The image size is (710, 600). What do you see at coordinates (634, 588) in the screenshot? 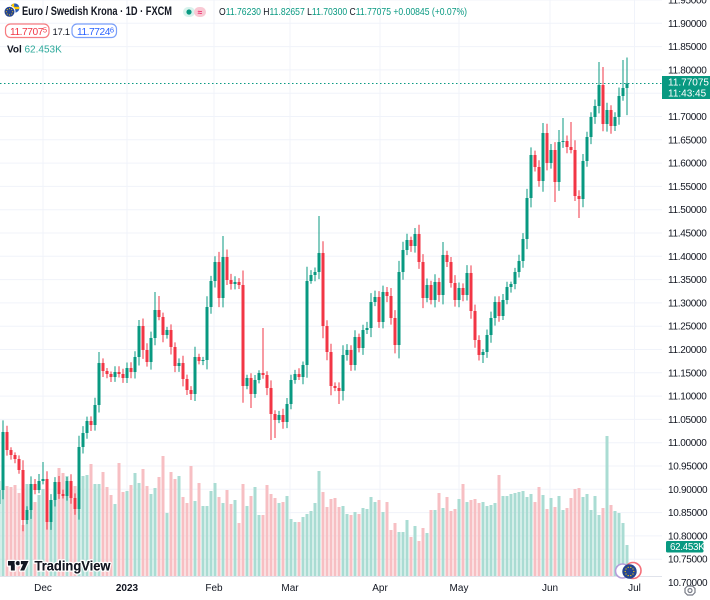
I see `svg-text: Jul` at bounding box center [634, 588].